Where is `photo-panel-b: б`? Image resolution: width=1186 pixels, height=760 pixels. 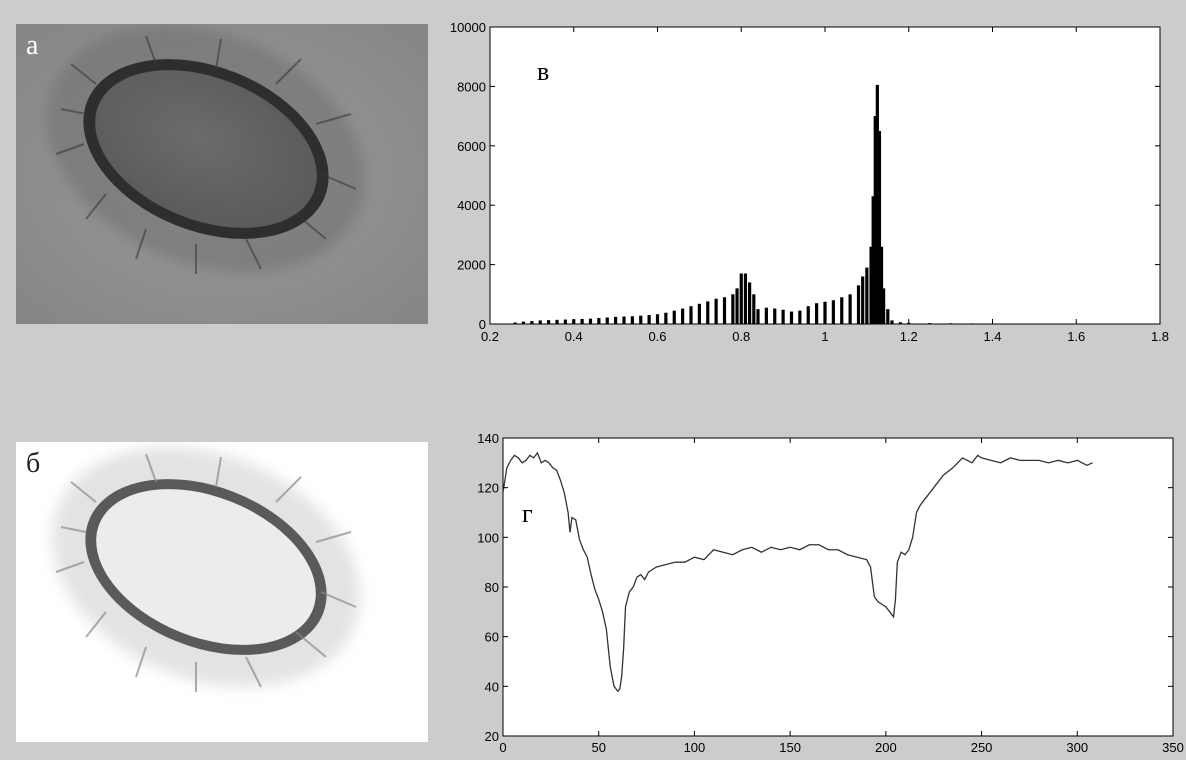
photo-panel-b: б is located at coordinates (222, 592).